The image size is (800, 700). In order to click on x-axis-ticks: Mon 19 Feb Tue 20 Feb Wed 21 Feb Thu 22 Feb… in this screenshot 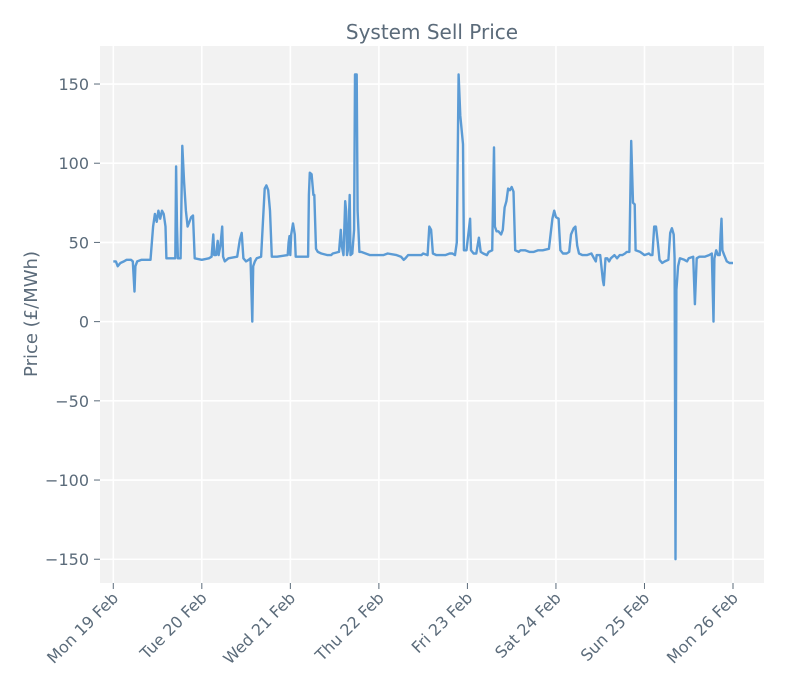, I will do `click(392, 625)`.